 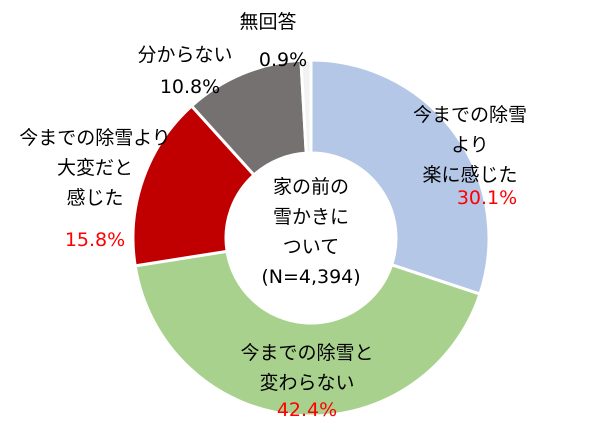 I want to click on value-label: 42.4%, so click(x=307, y=410).